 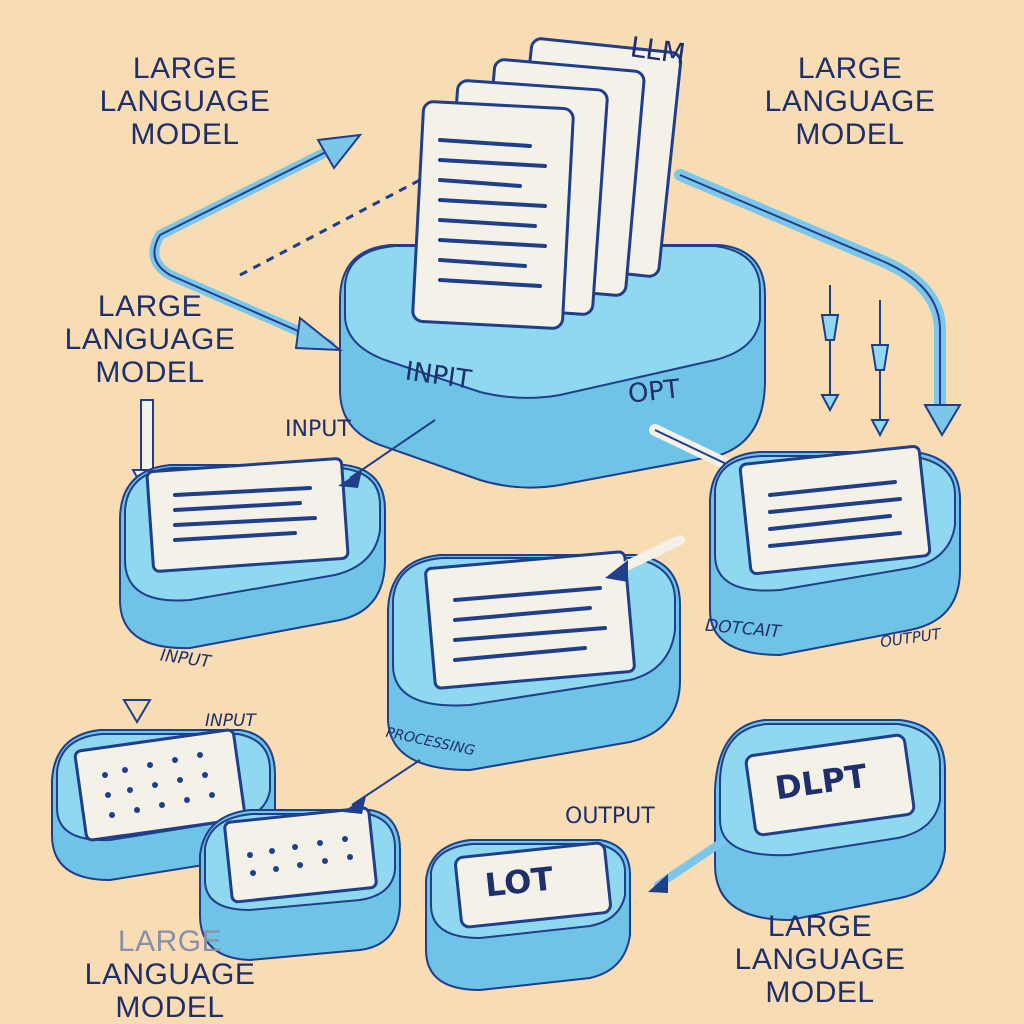 I want to click on dashed-connector, so click(x=330, y=227).